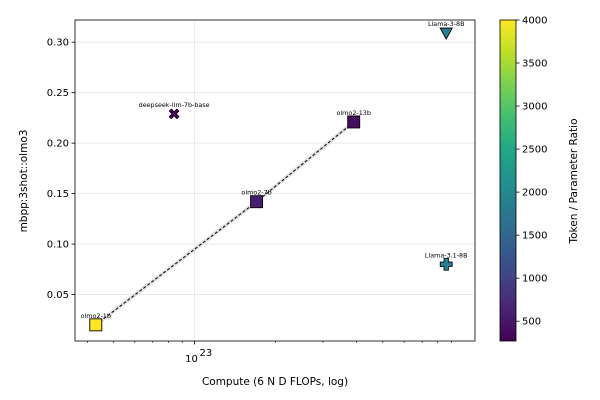 The image size is (600, 400). Describe the element at coordinates (534, 21) in the screenshot. I see `colorbar-tick-label: 4000` at that location.